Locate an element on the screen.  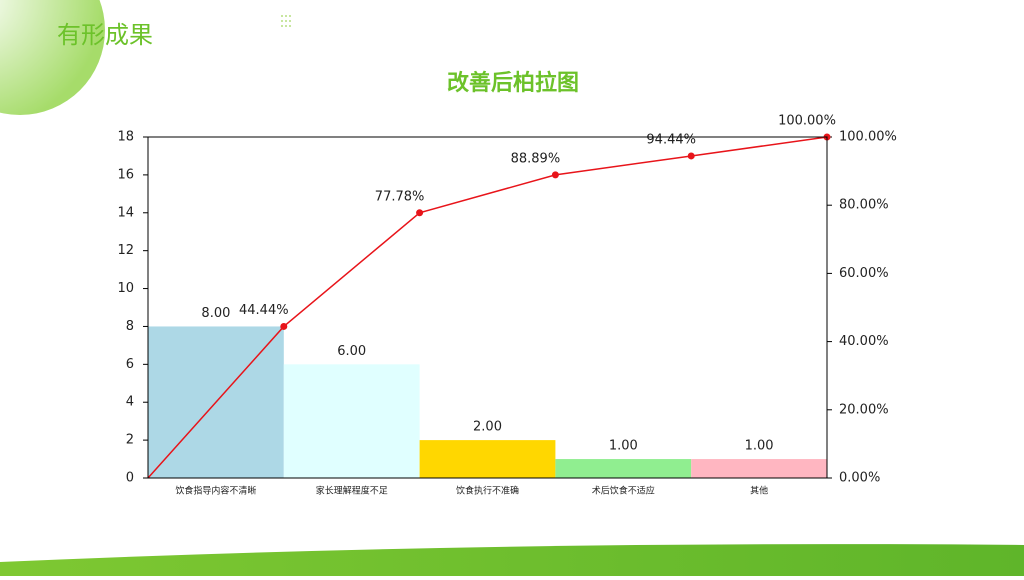
bar-value-label: 6.00 is located at coordinates (351, 351).